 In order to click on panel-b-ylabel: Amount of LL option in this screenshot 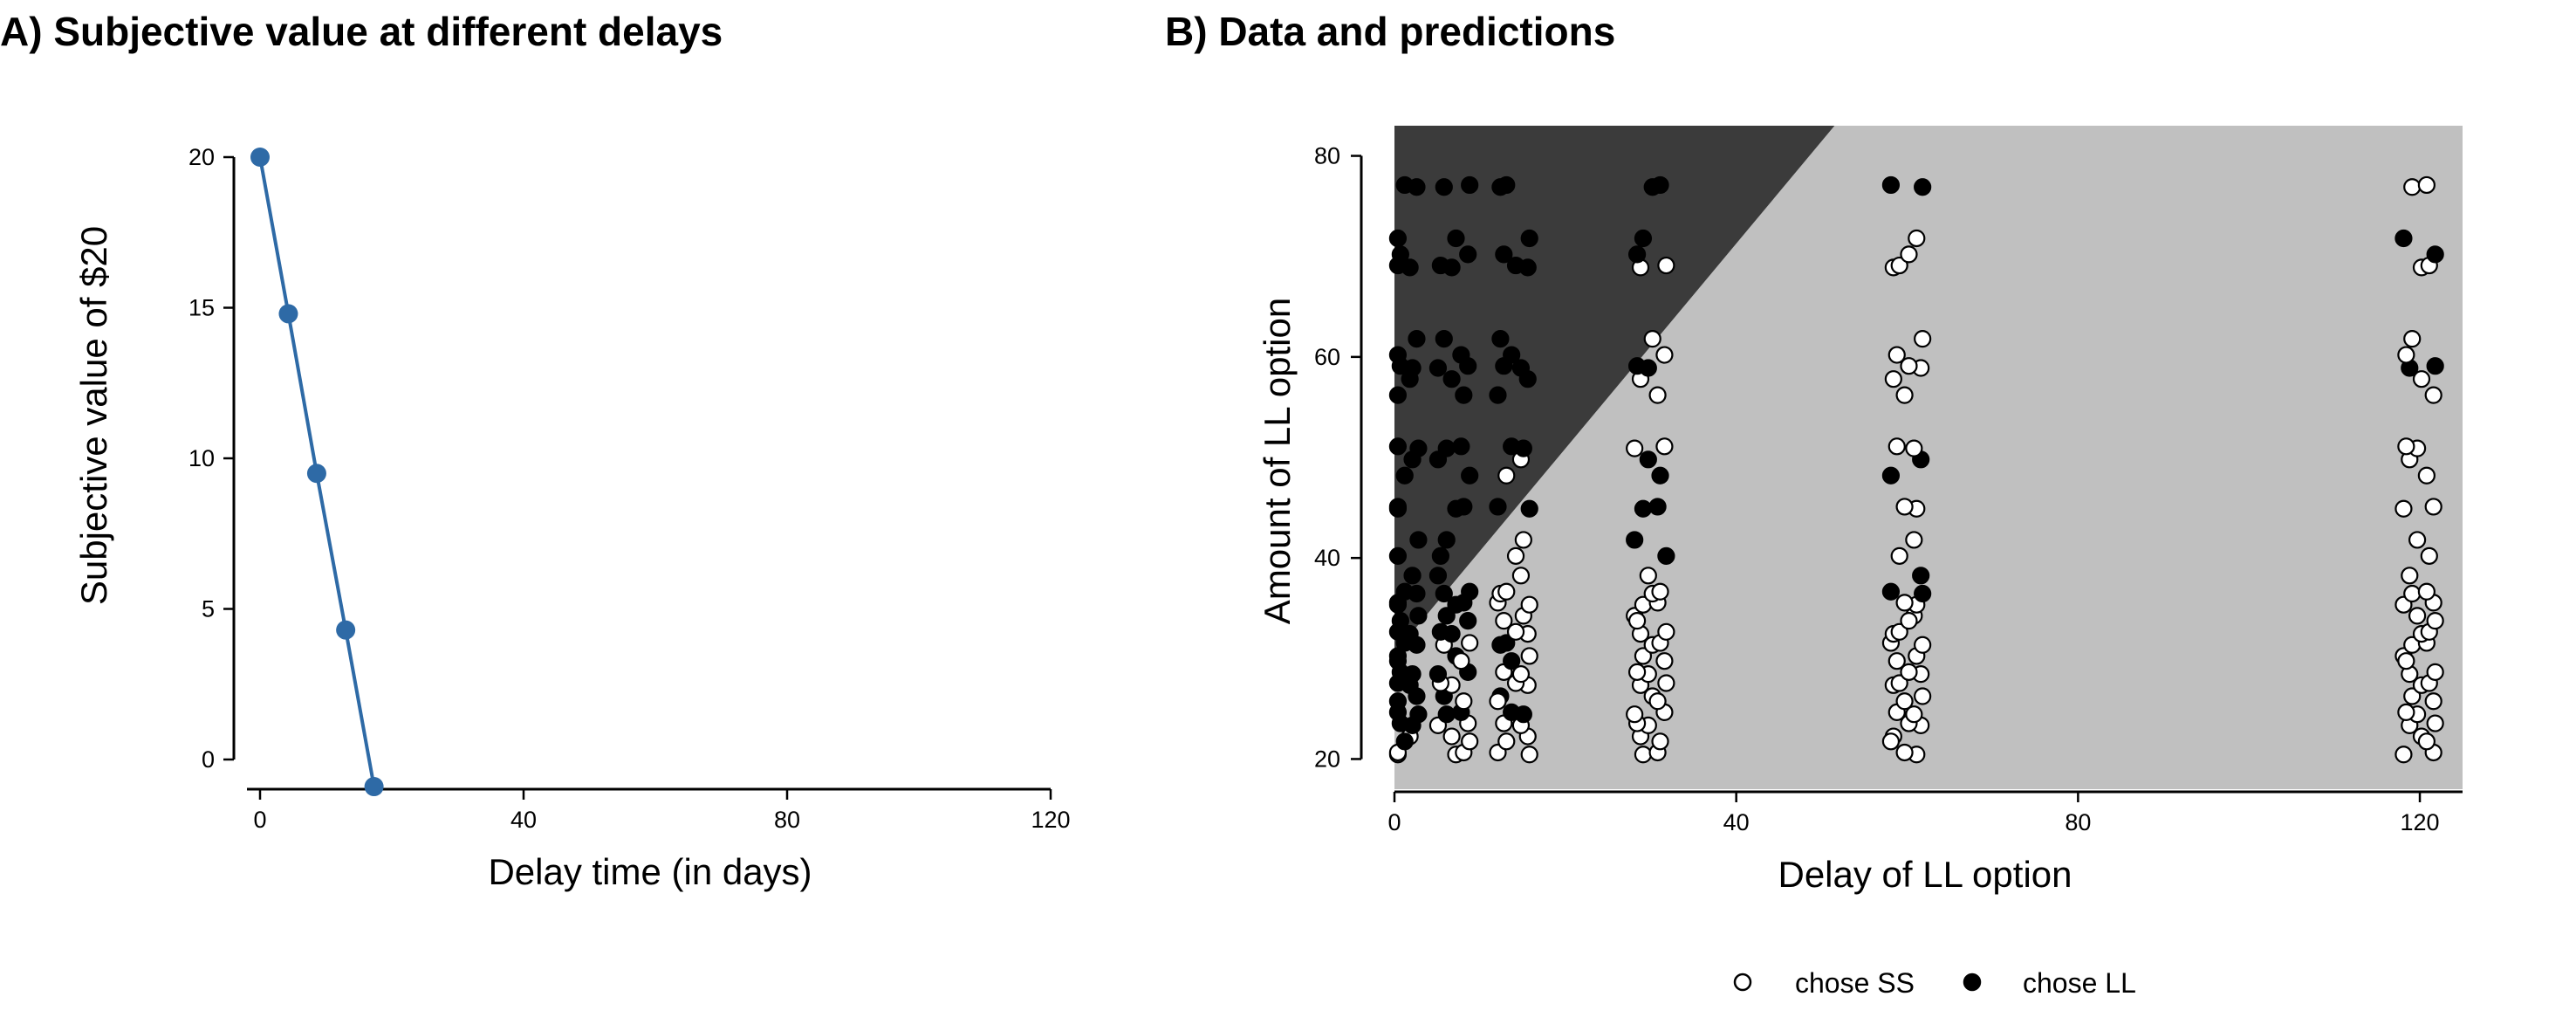, I will do `click(1277, 461)`.